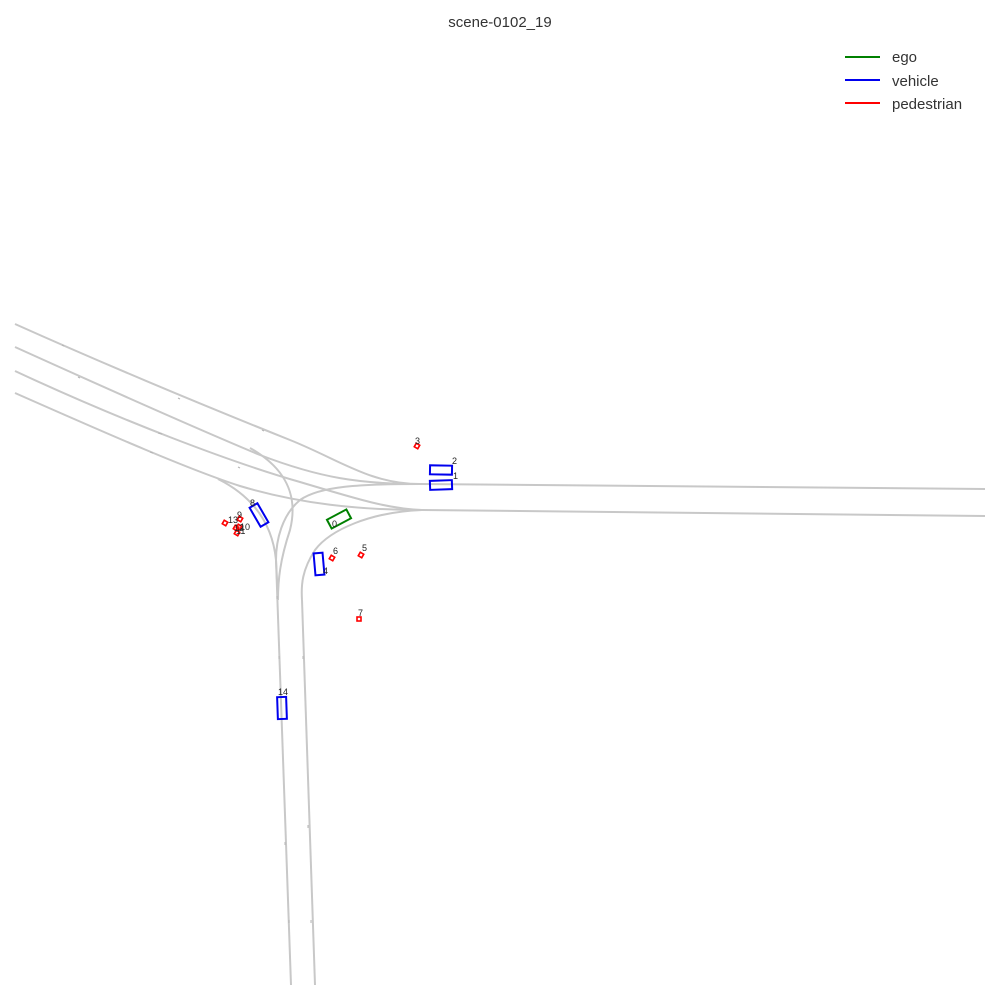 The height and width of the screenshot is (1000, 1000). I want to click on legend-ego-label: ego, so click(904, 57).